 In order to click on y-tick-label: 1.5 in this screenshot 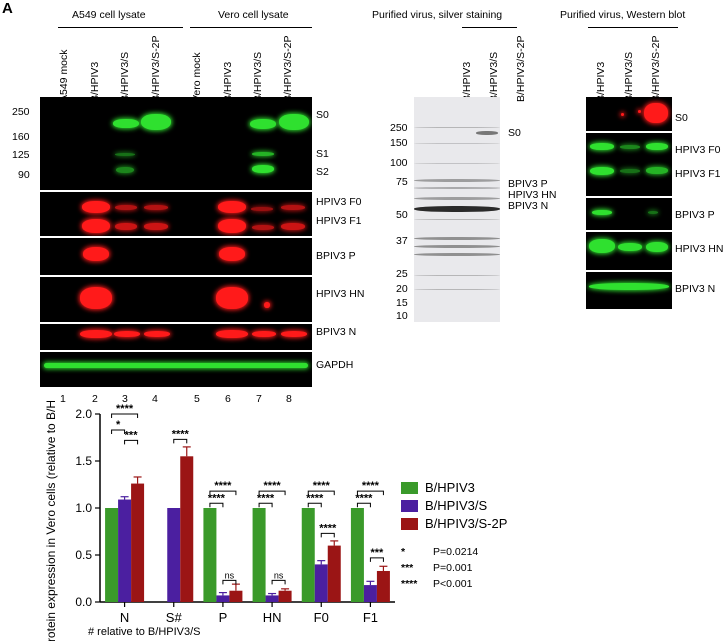, I will do `click(83, 461)`.